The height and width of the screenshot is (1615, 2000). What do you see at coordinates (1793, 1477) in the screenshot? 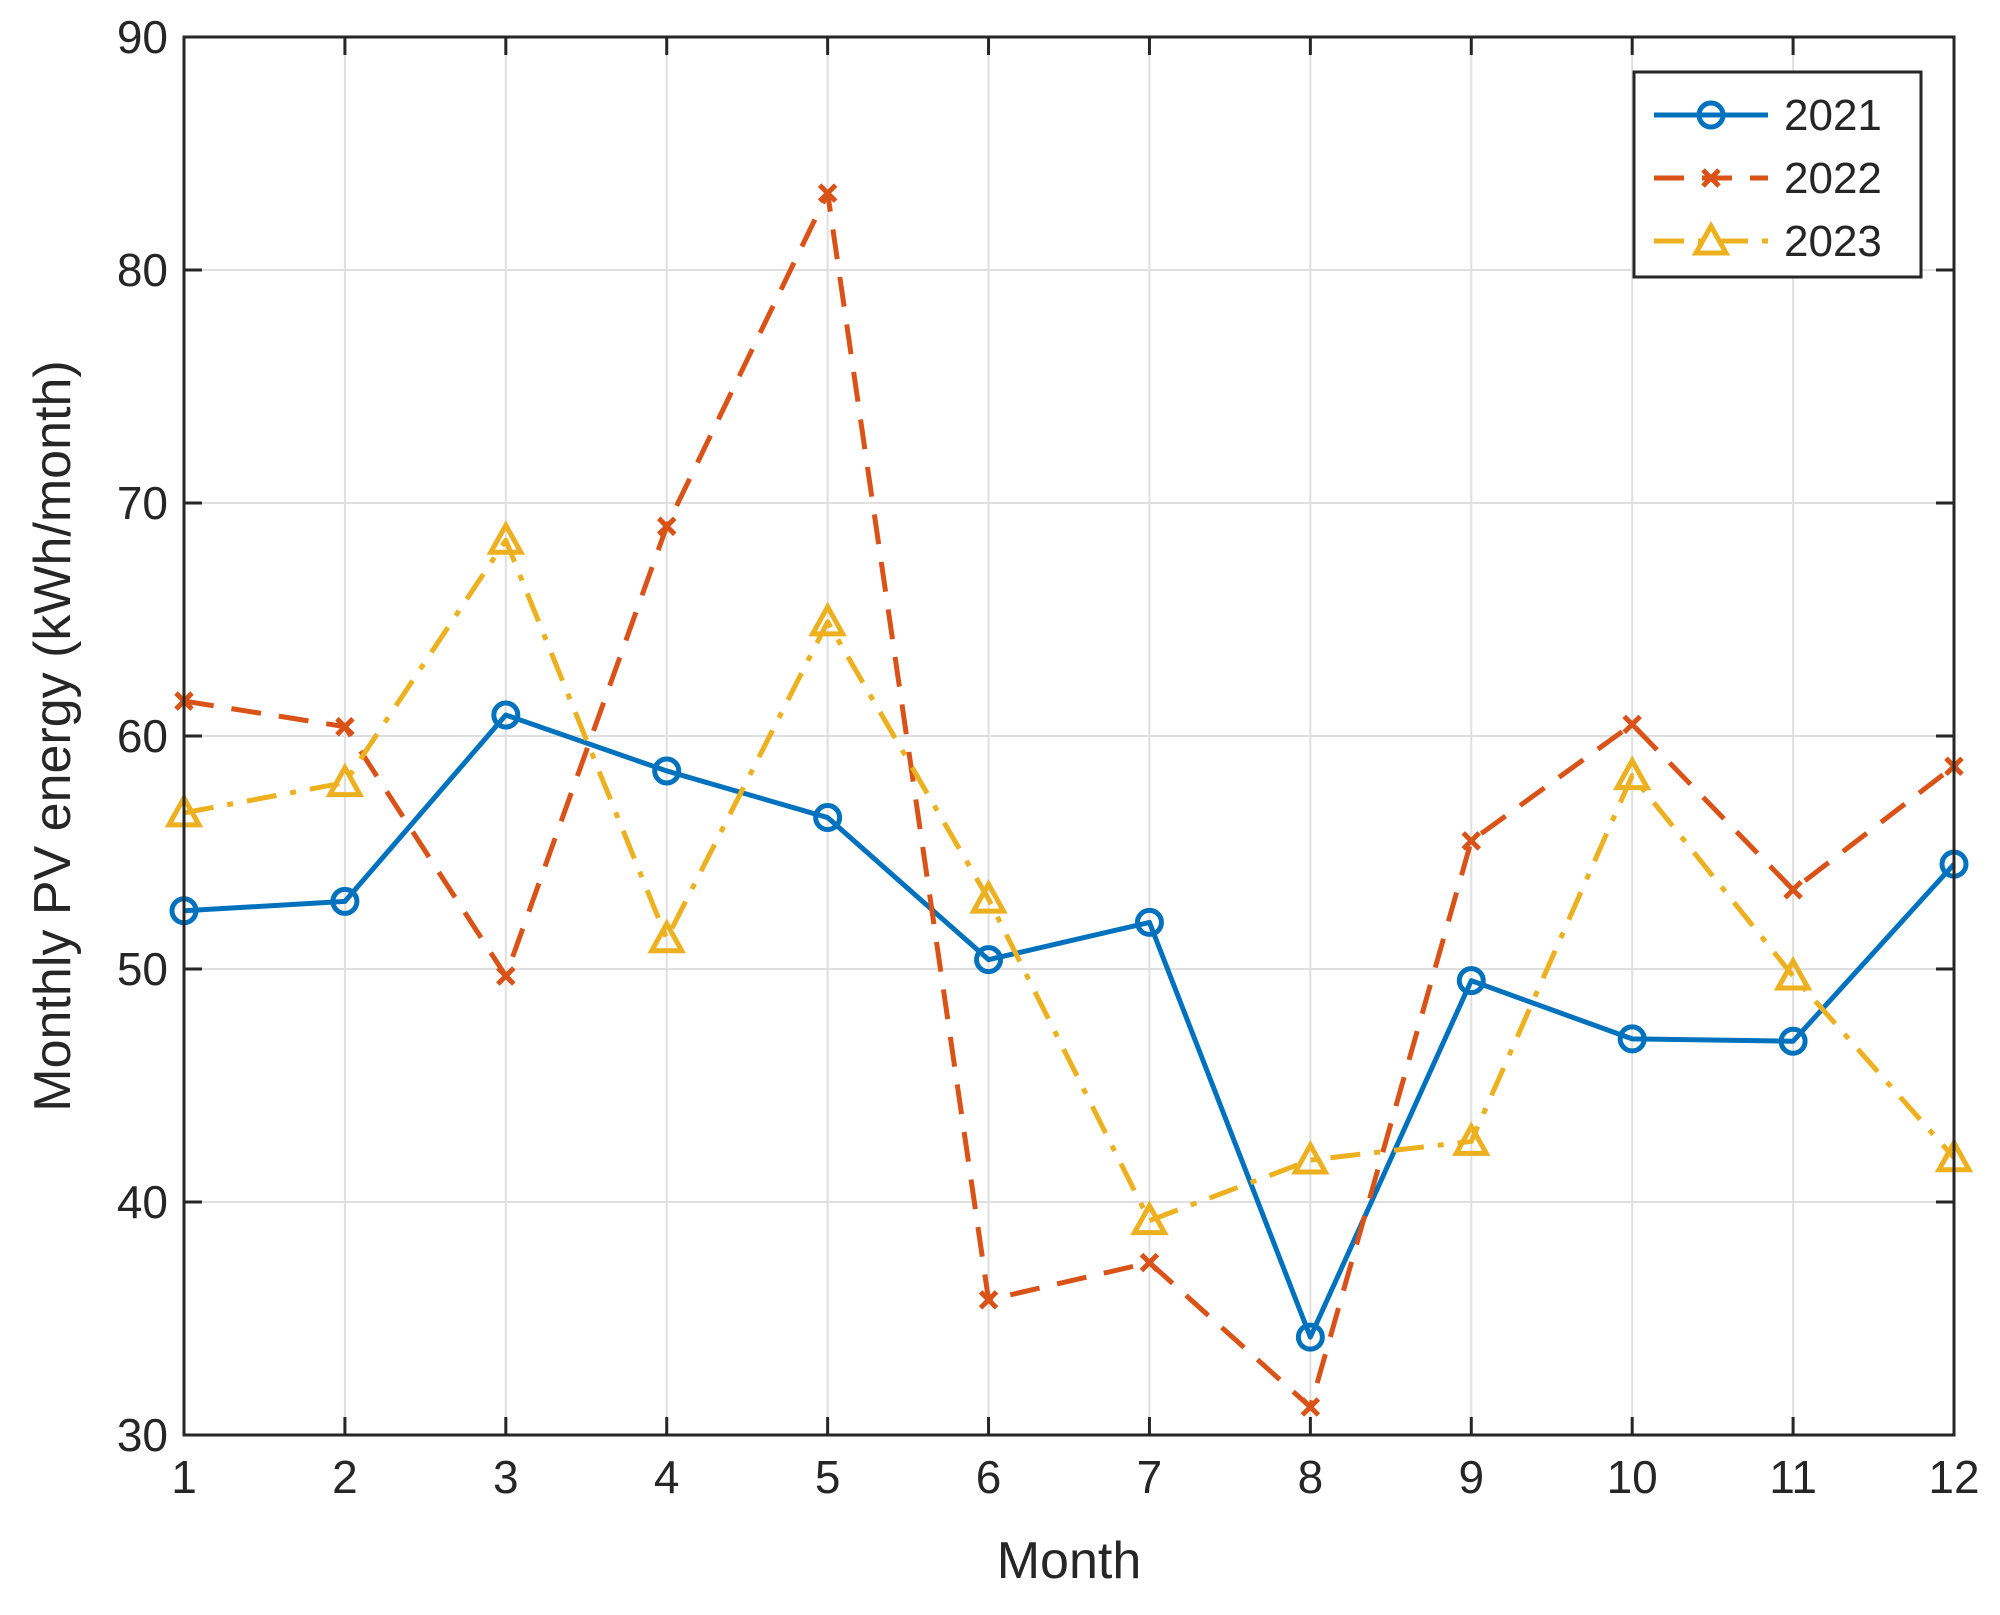
I see `x-tick-label: 11` at bounding box center [1793, 1477].